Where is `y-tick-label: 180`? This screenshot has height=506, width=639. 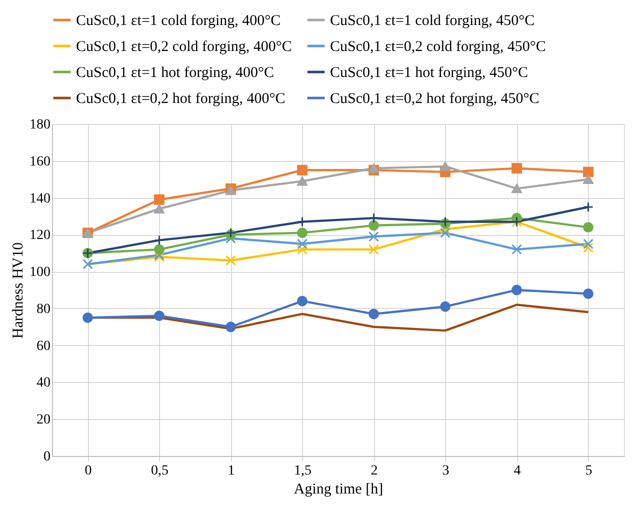
y-tick-label: 180 is located at coordinates (40, 125).